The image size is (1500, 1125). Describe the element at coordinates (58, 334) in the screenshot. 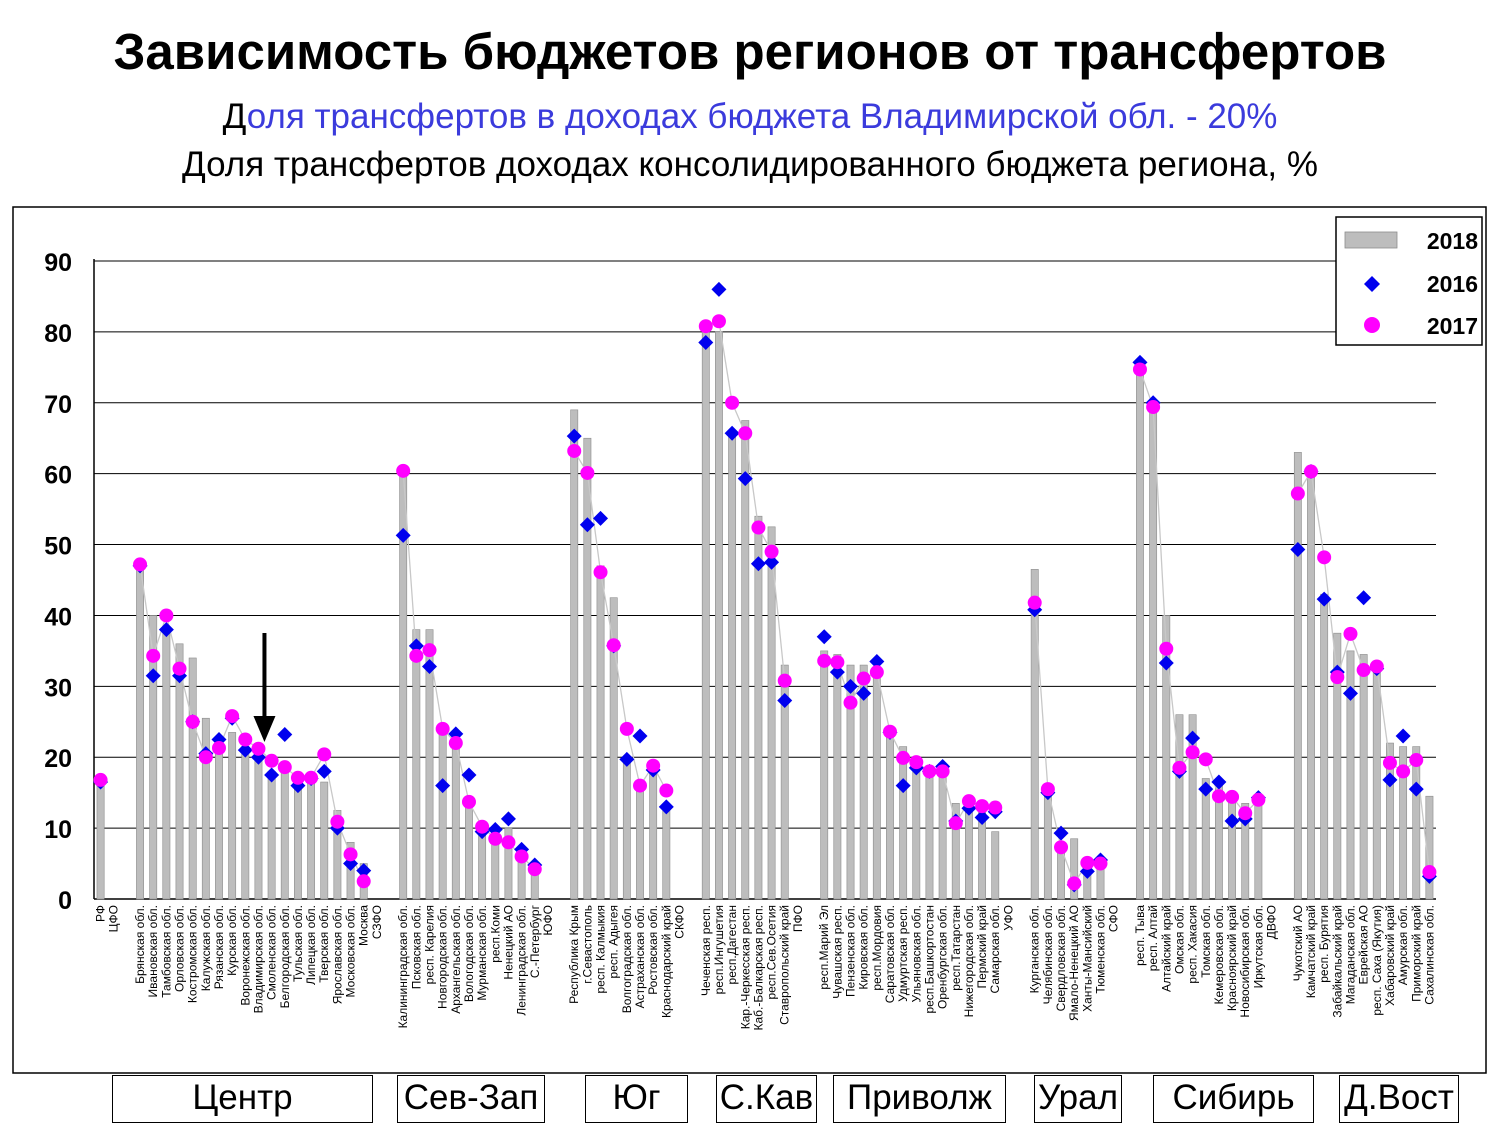

I see `y-tick-label: 80` at that location.